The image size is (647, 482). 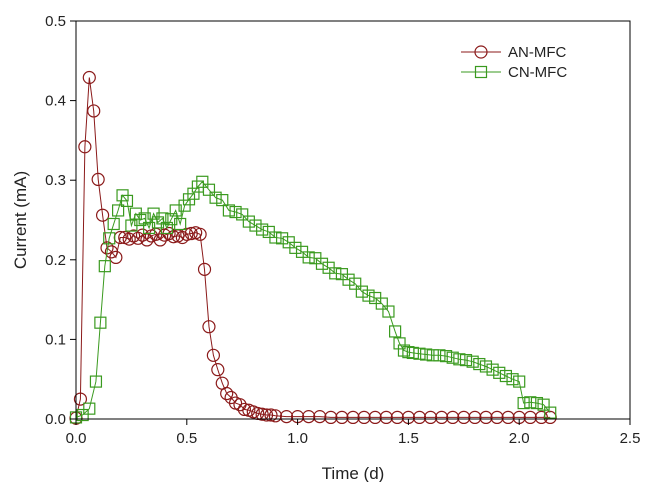 I want to click on x-tick-label: 1.5, so click(x=408, y=438).